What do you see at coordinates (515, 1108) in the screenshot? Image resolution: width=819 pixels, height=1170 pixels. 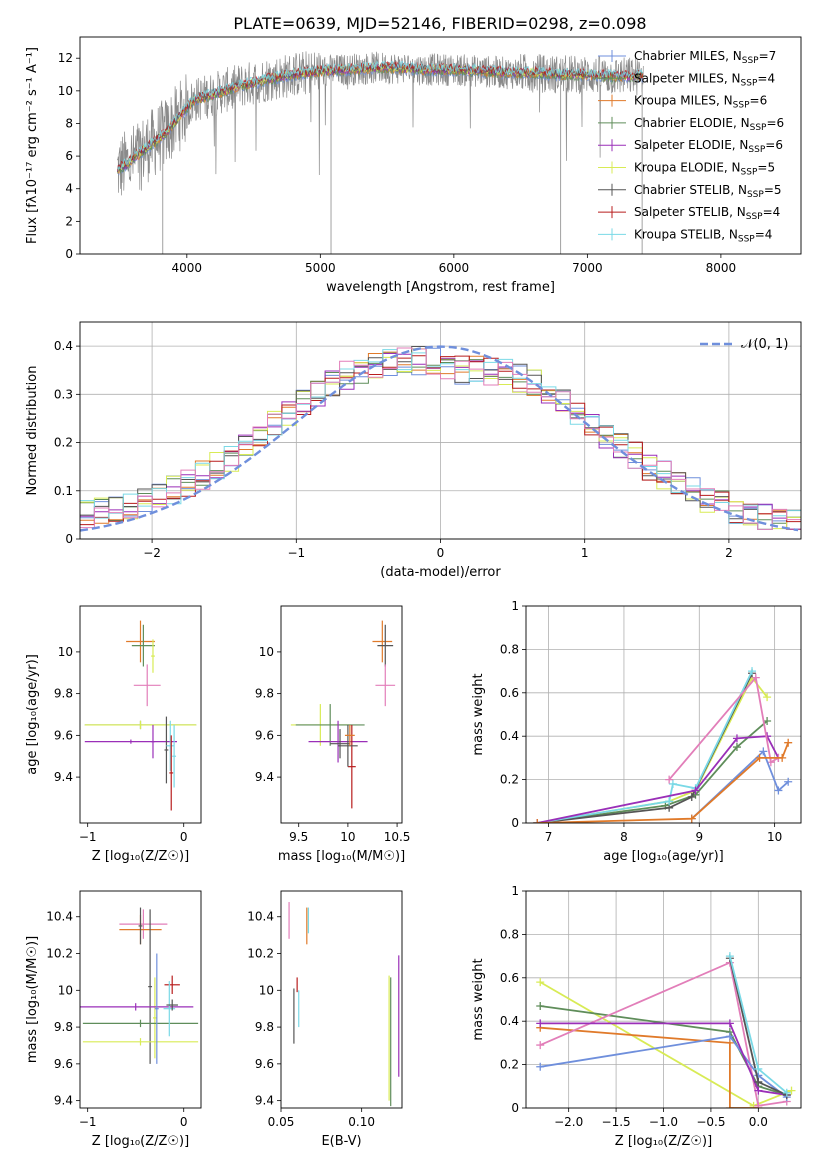 I see `y-tick-label: 0` at bounding box center [515, 1108].